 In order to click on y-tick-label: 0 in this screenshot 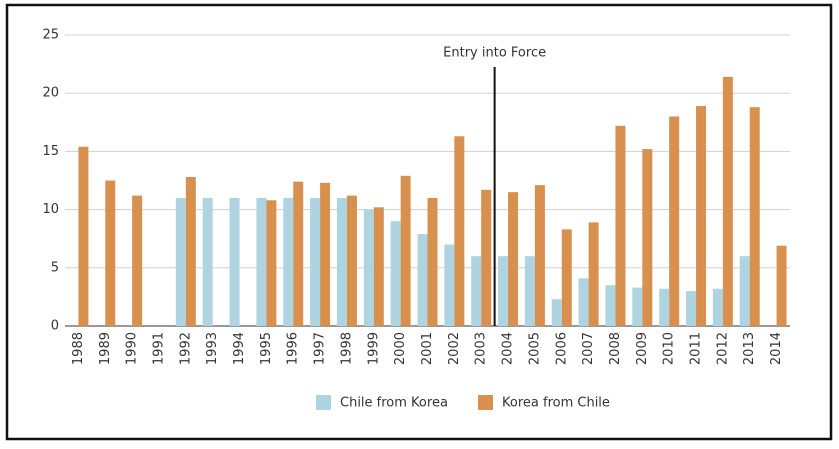, I will do `click(55, 326)`.